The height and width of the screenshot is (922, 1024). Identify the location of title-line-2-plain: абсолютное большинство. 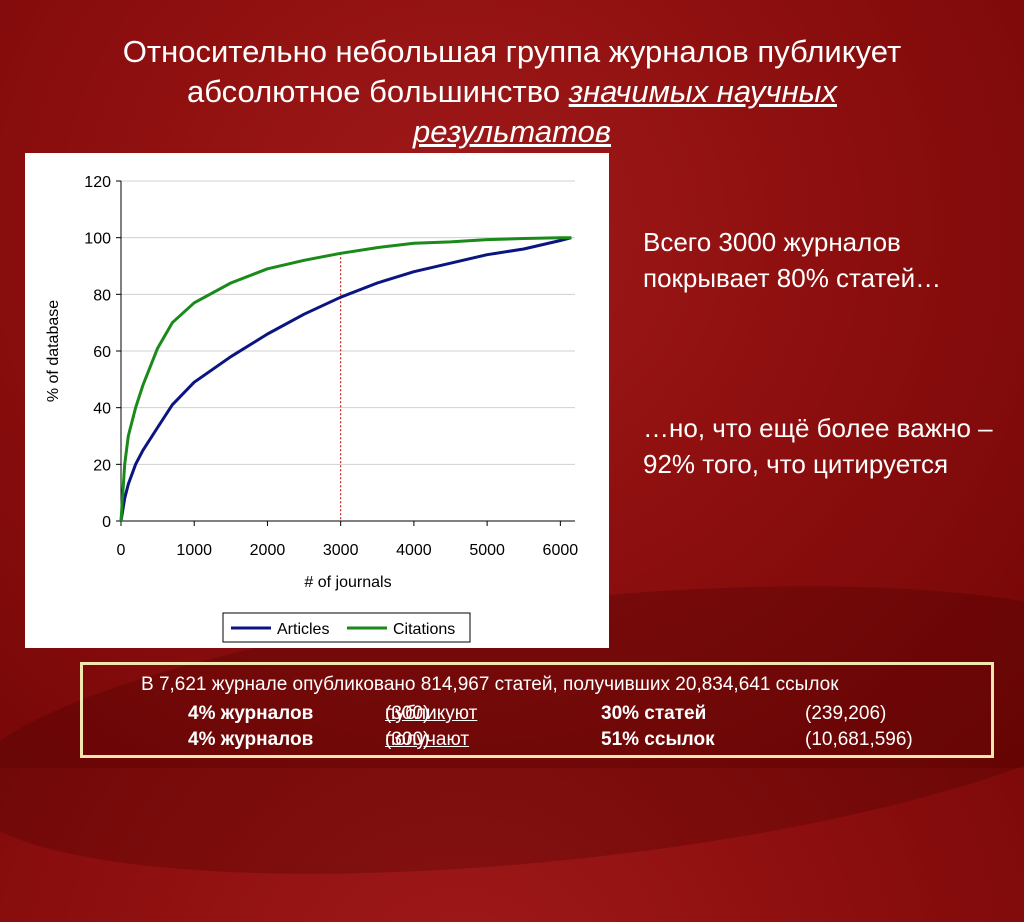
(374, 91).